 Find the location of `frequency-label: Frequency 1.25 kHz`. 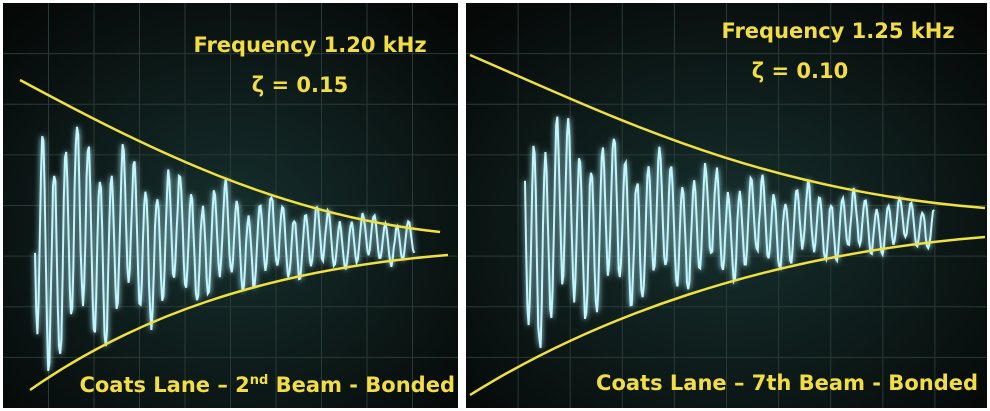

frequency-label: Frequency 1.25 kHz is located at coordinates (837, 31).